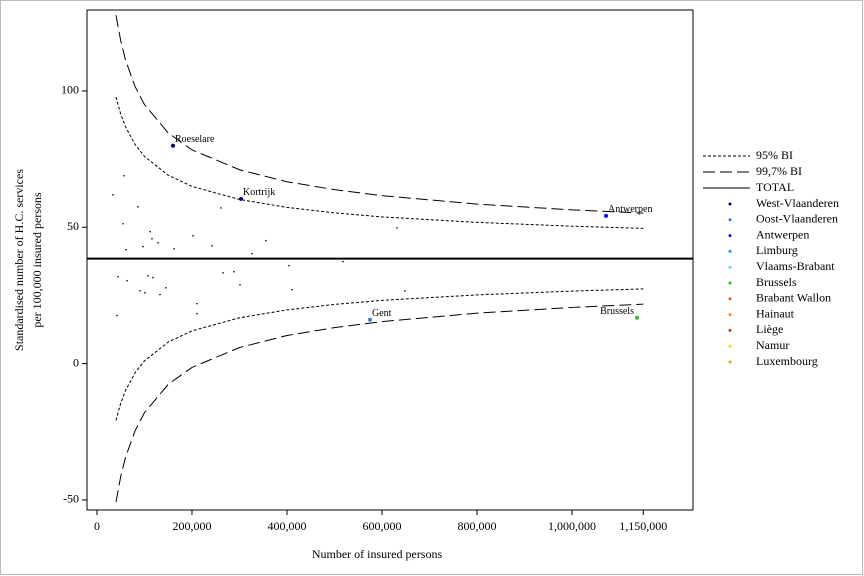 The image size is (864, 576). I want to click on y-tick-label: -50, so click(71, 499).